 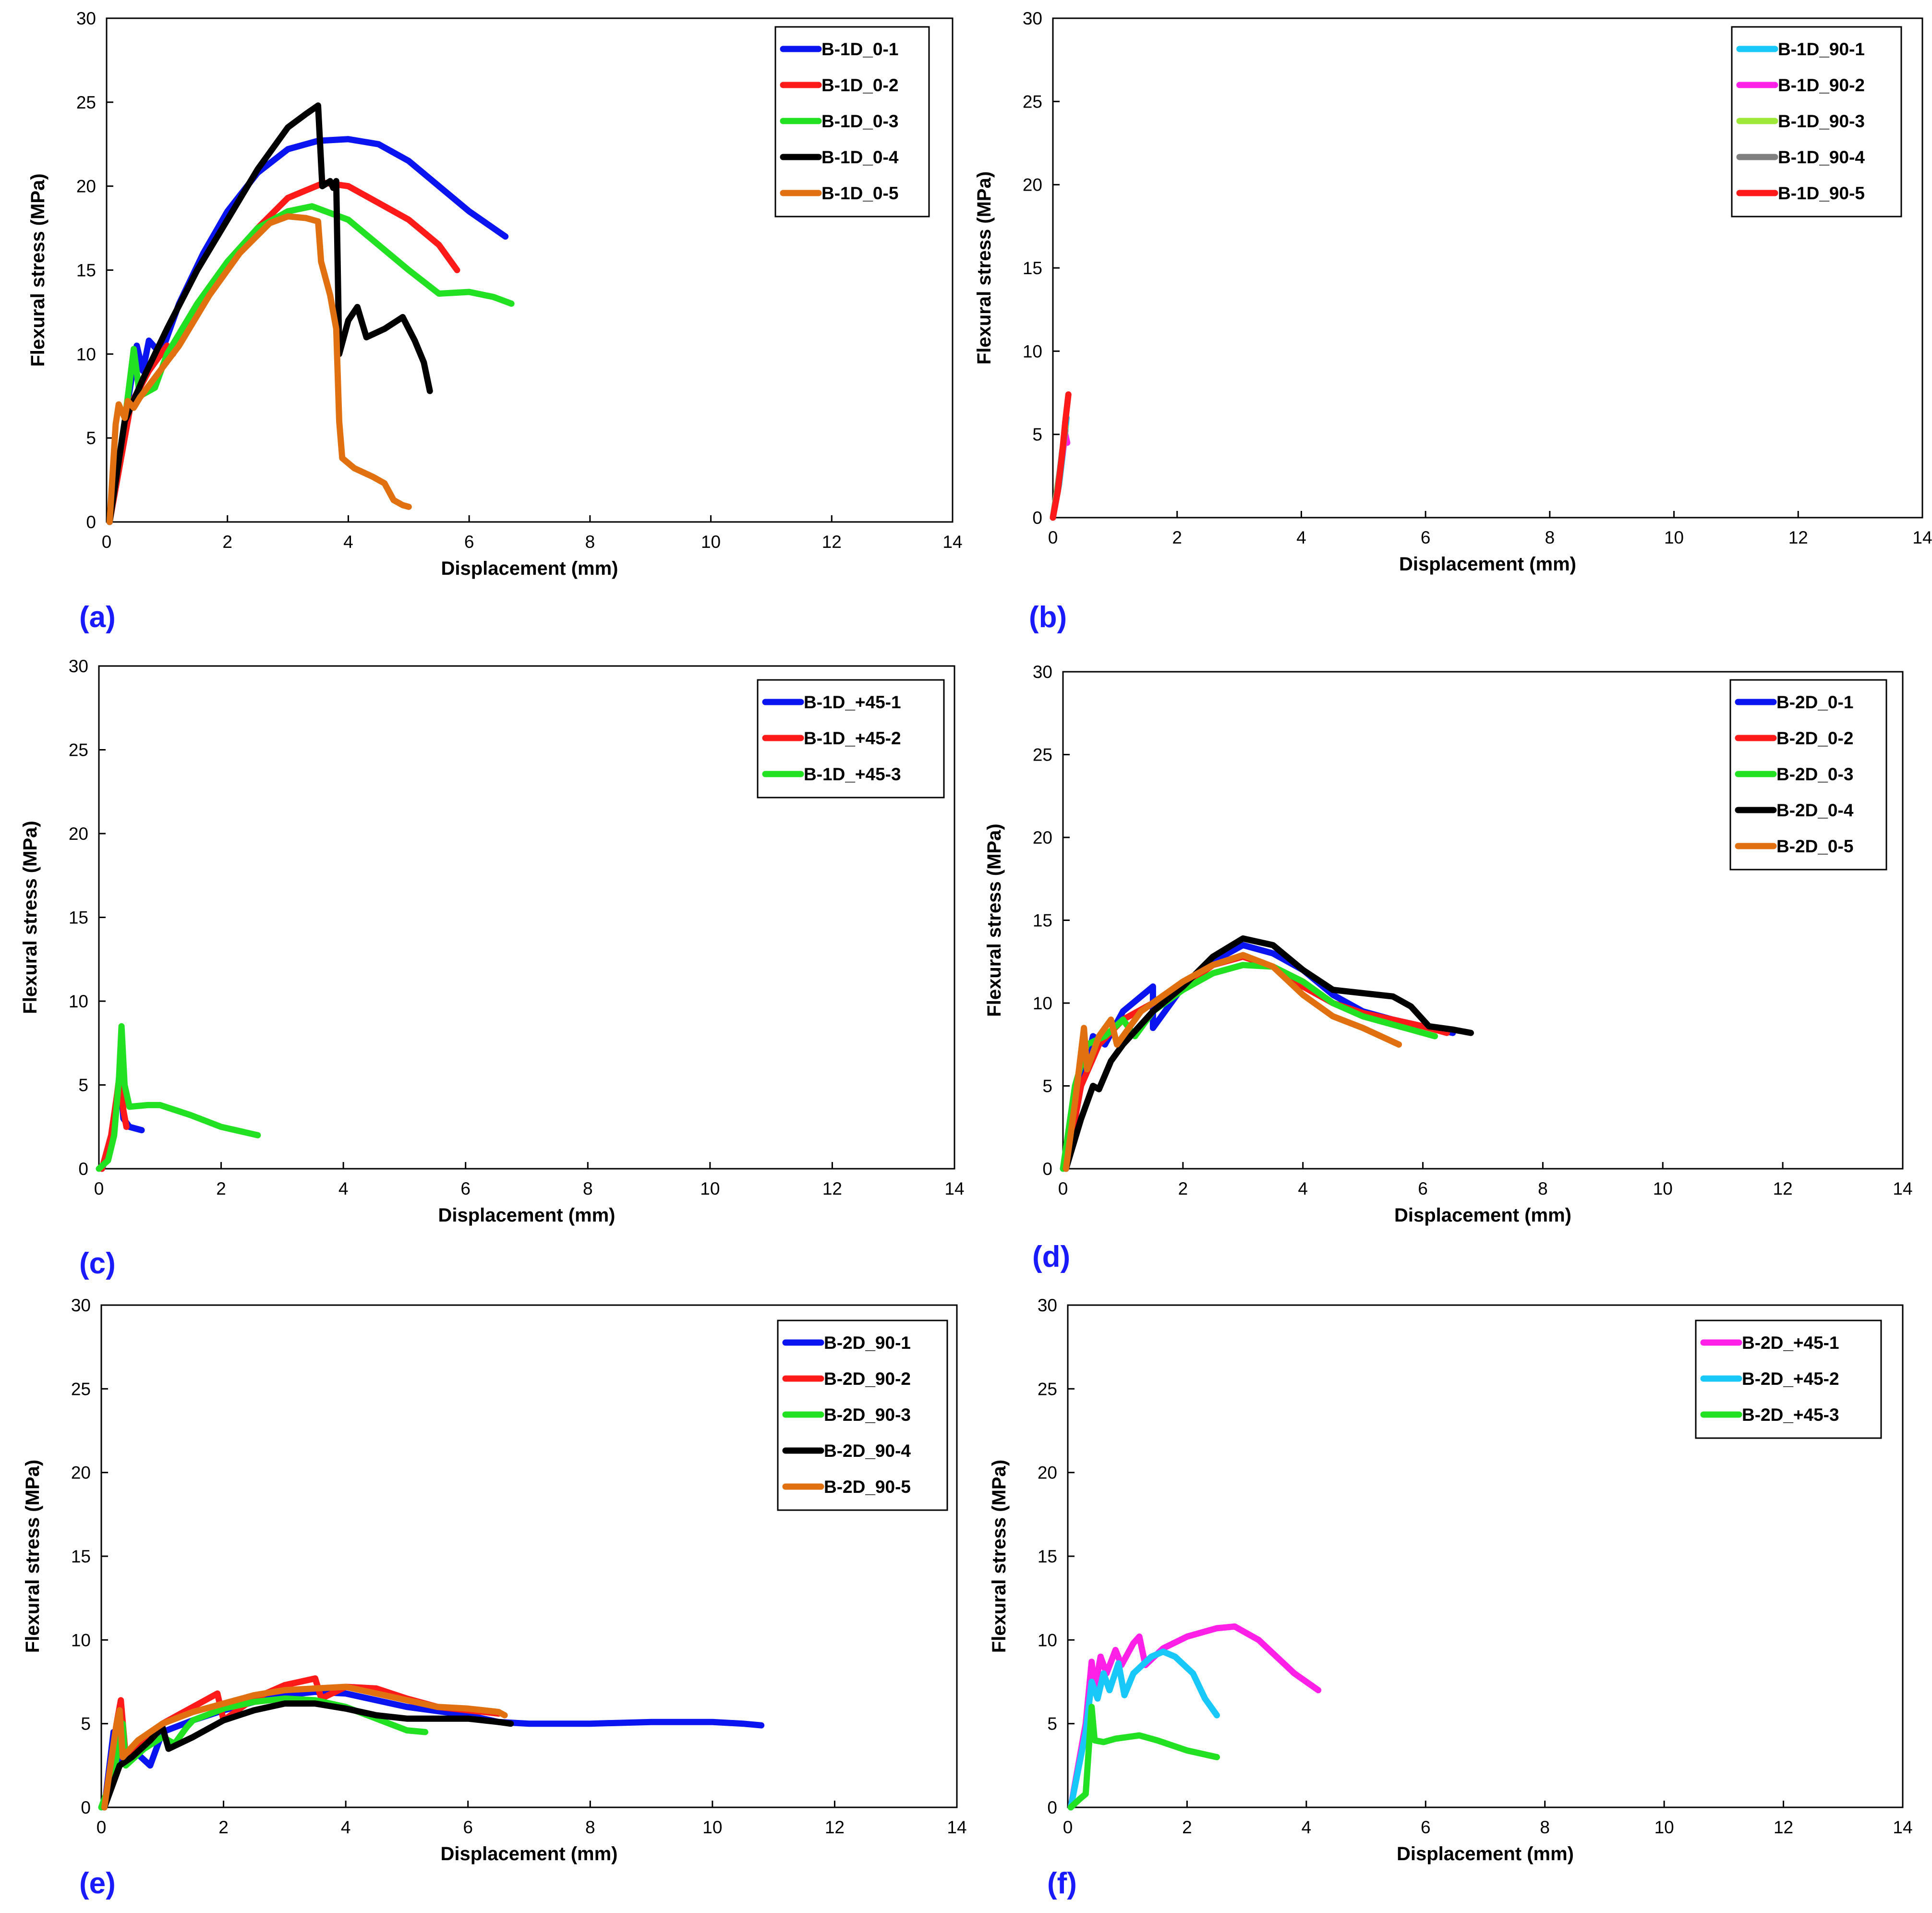 I want to click on legend-entry: B-1D_0-2, so click(x=859, y=85).